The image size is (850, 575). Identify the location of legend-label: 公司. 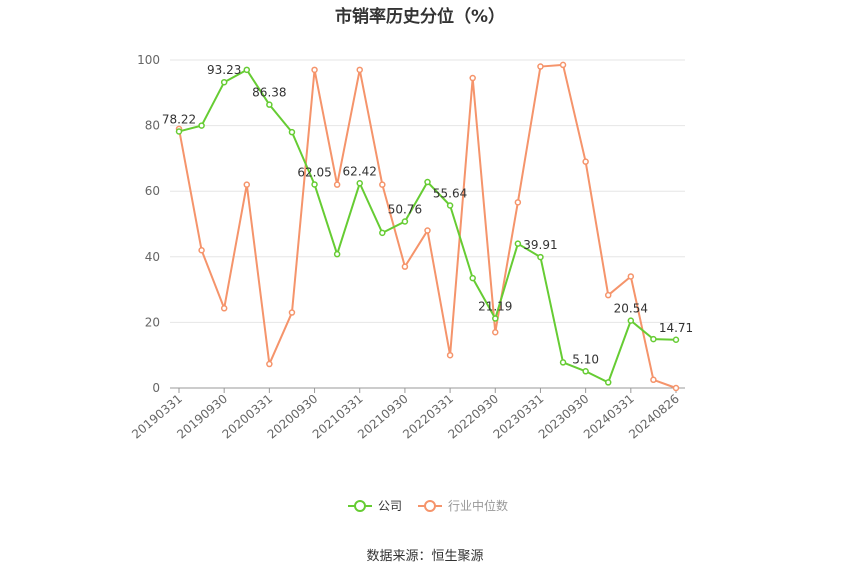
(390, 506).